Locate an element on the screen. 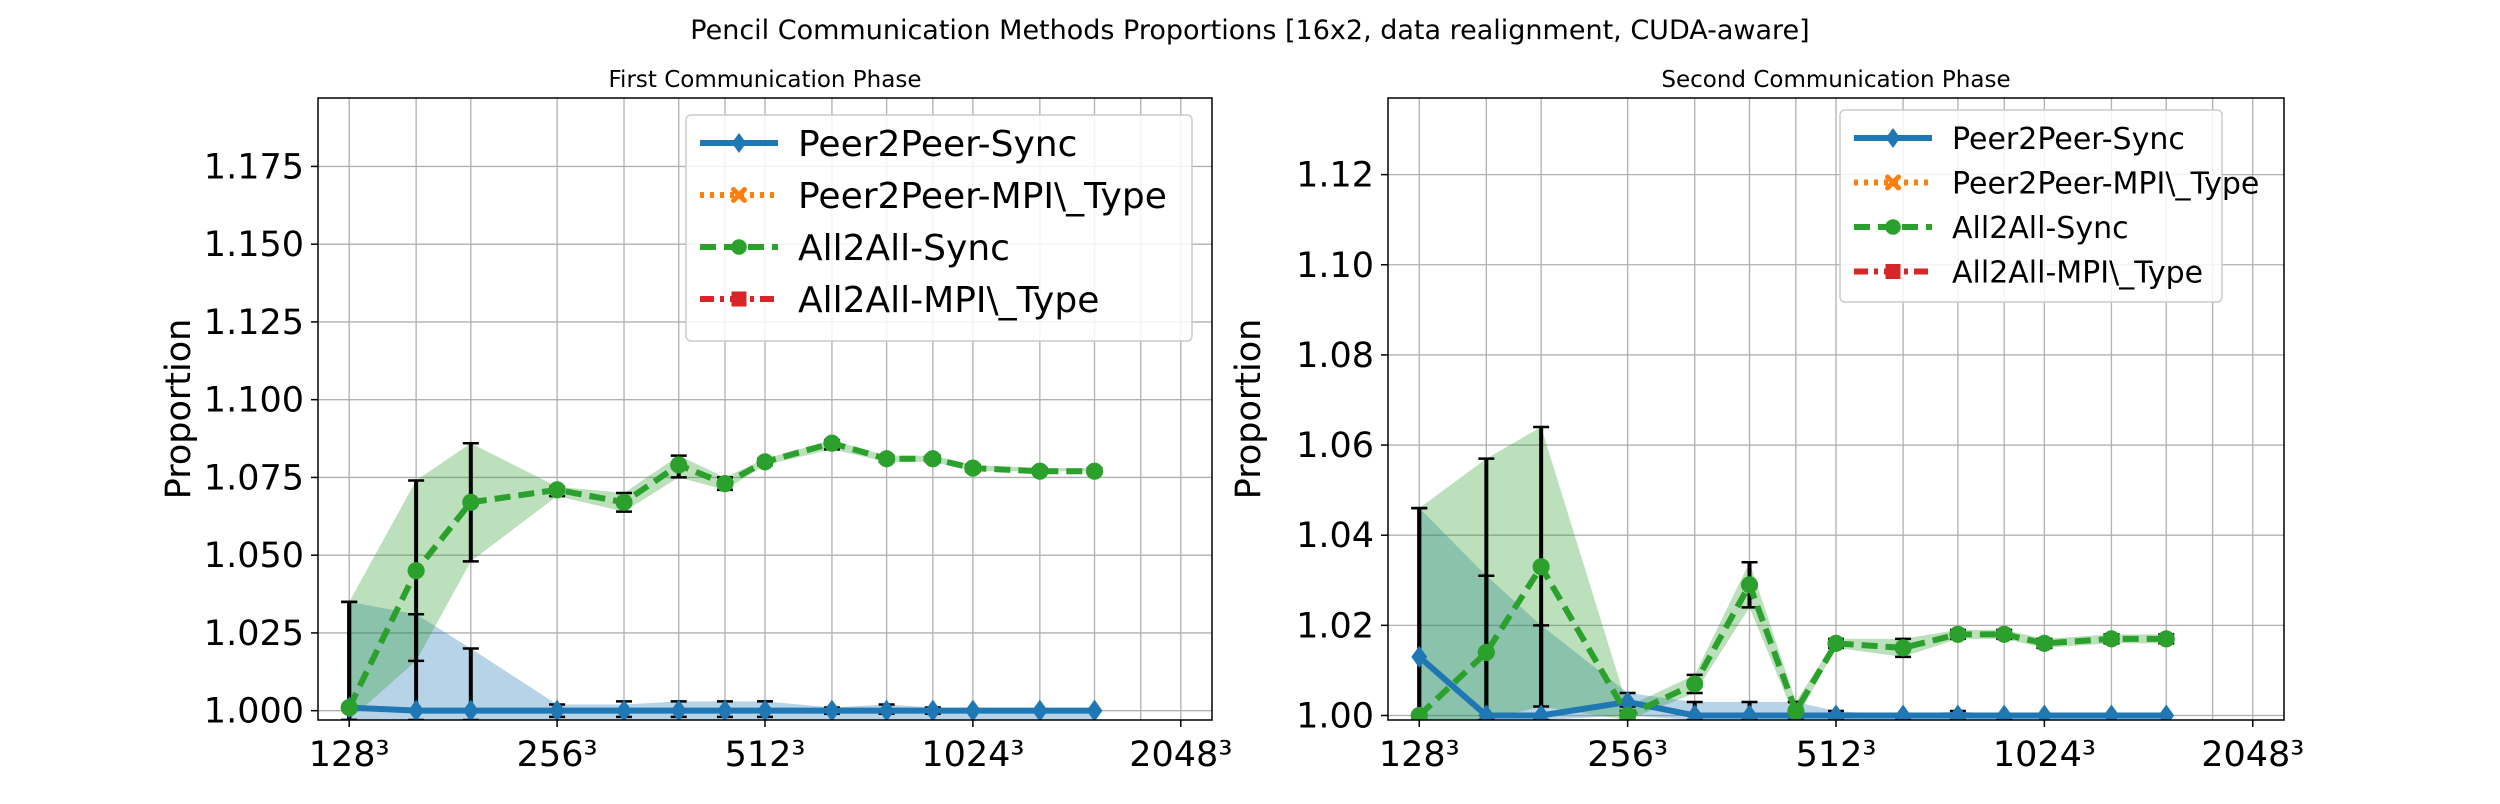 This screenshot has width=2500, height=804. y-axis-label: Proportion is located at coordinates (179, 409).